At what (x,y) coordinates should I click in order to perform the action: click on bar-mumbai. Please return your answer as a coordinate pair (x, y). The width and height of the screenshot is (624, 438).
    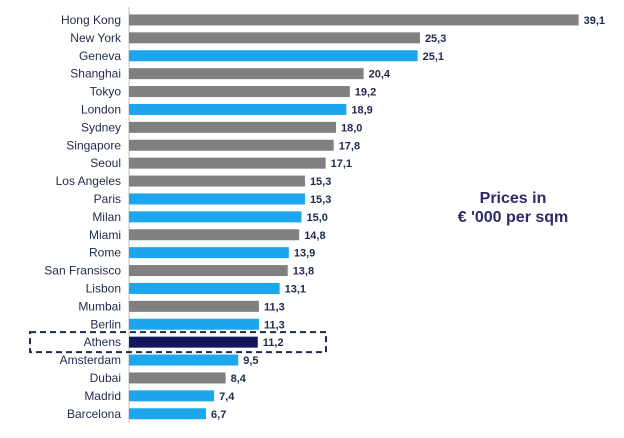
    Looking at the image, I should click on (194, 306).